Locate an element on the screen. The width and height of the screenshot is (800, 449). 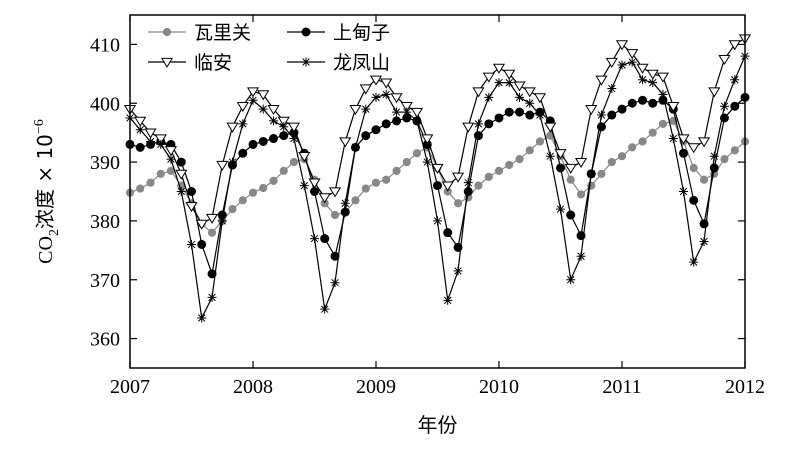
y-tick-label: 390 is located at coordinates (105, 163).